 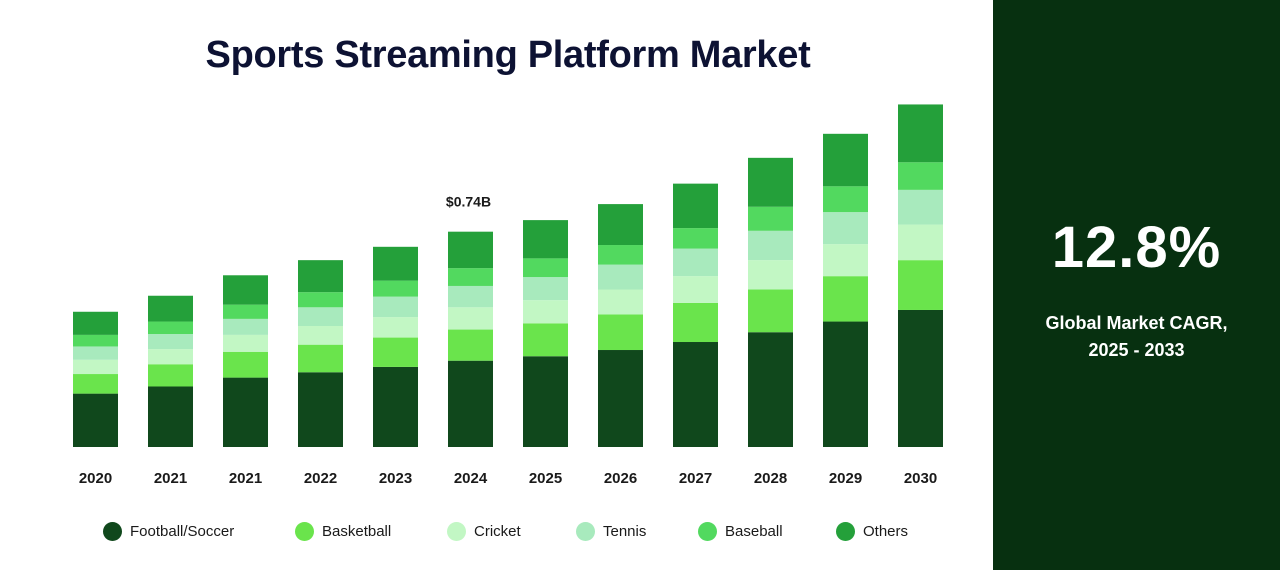 I want to click on x-tick-label-8: 2027, so click(x=695, y=478).